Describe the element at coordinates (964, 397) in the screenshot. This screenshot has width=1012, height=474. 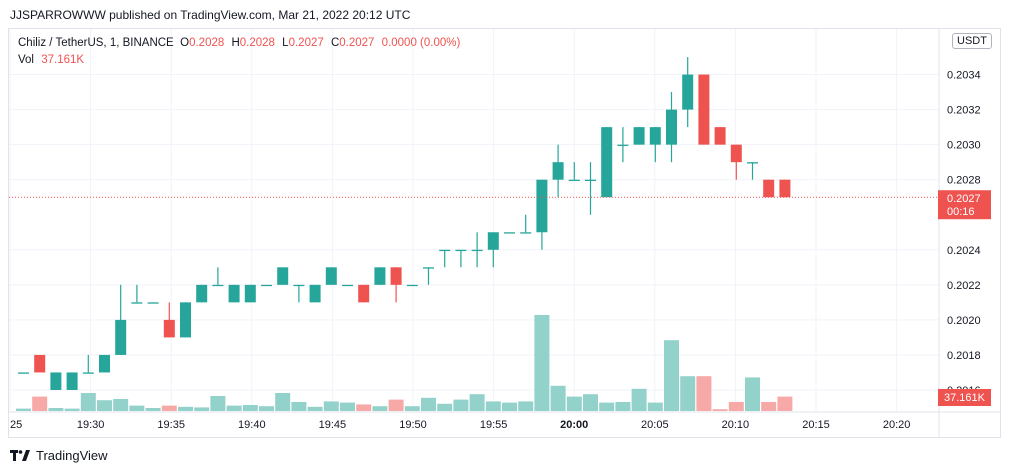
I see `volume-badge` at that location.